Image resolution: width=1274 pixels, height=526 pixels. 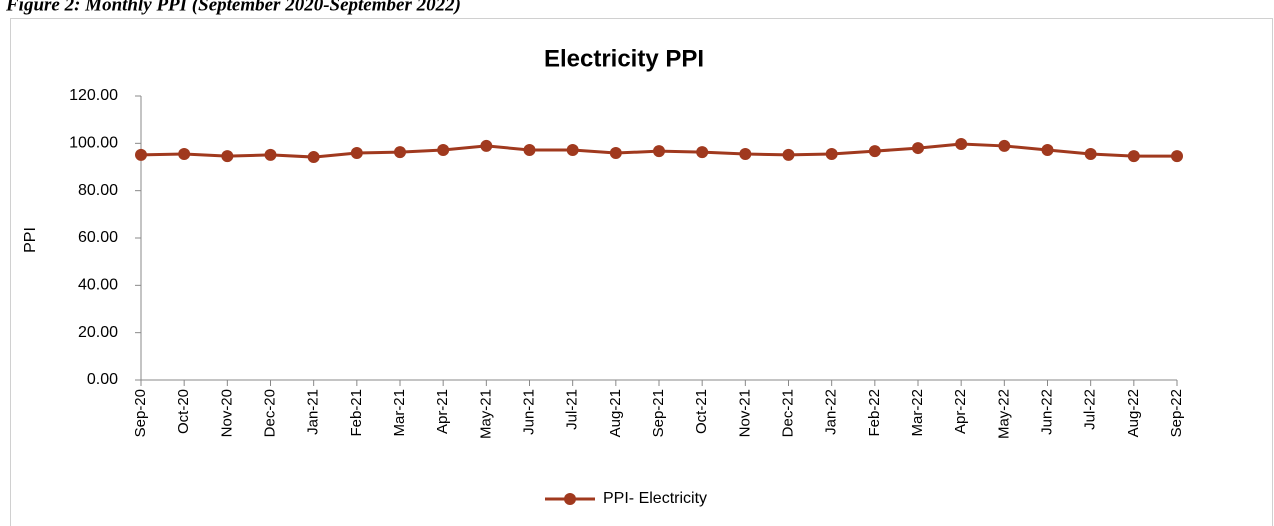 What do you see at coordinates (874, 413) in the screenshot?
I see `x-tick-label: Feb-22` at bounding box center [874, 413].